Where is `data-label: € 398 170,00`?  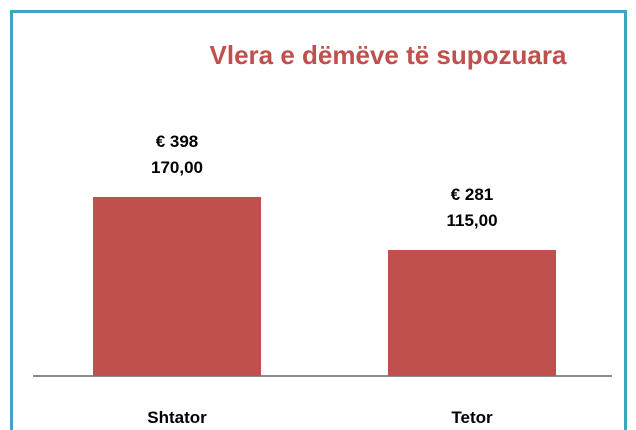
data-label: € 398 170,00 is located at coordinates (177, 154).